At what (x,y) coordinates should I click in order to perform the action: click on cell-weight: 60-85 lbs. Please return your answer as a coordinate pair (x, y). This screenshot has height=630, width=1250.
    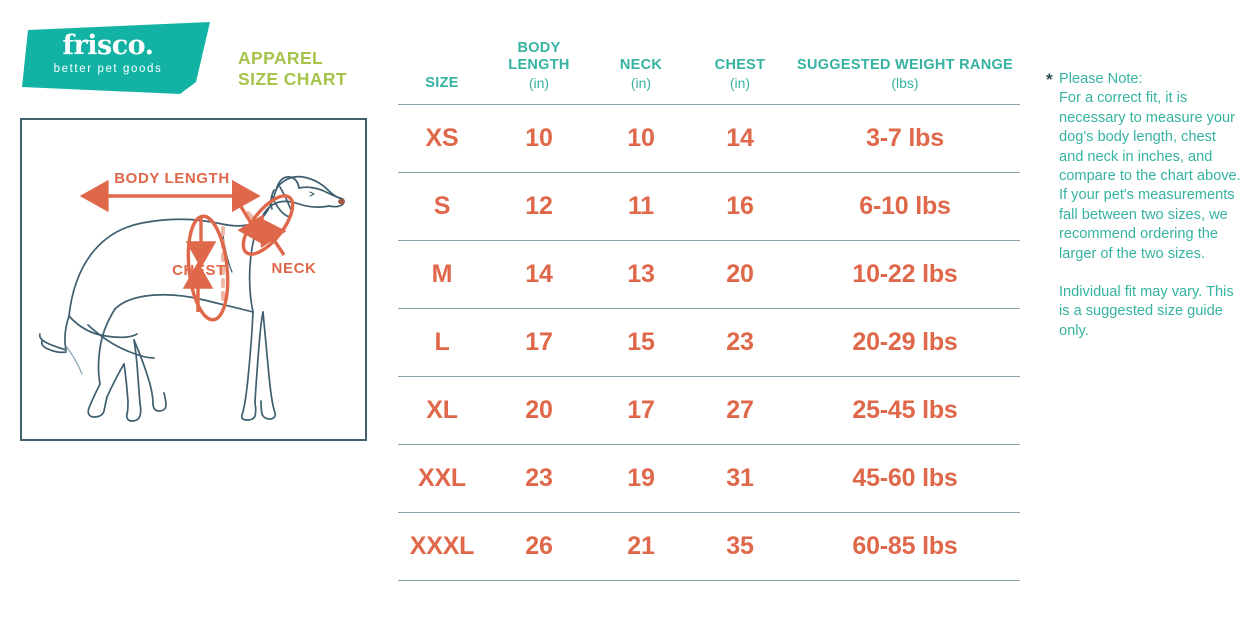
    Looking at the image, I should click on (905, 546).